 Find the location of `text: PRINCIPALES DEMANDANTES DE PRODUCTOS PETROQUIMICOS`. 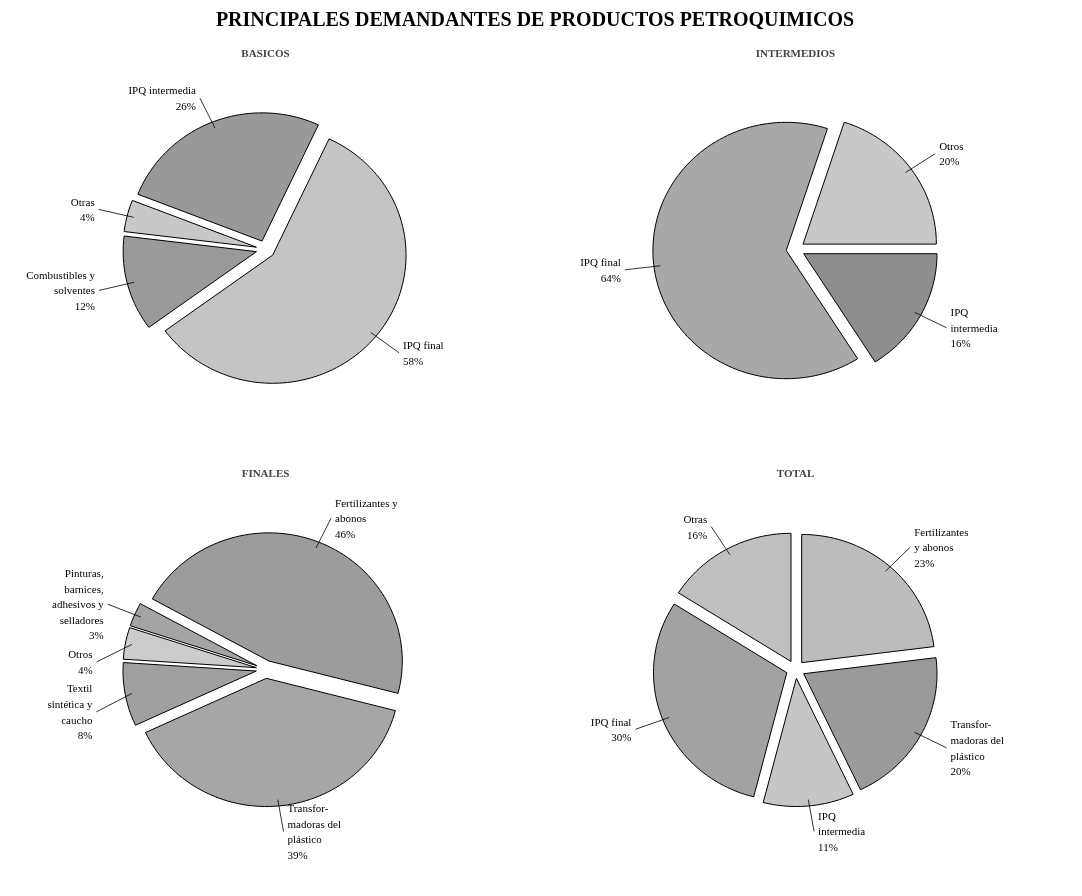

text: PRINCIPALES DEMANDANTES DE PRODUCTOS PETROQUIMICOS is located at coordinates (535, 19).